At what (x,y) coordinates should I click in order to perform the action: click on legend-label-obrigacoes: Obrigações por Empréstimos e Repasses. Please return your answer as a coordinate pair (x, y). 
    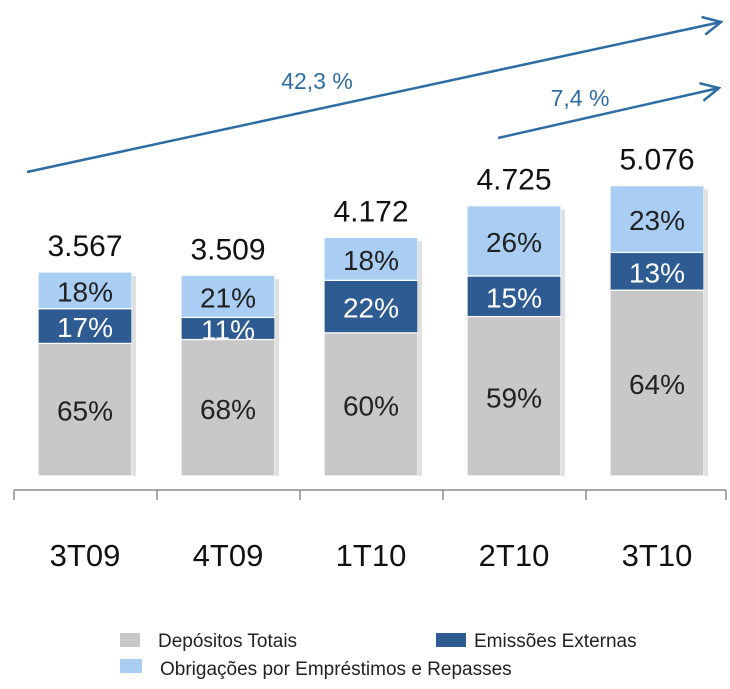
    Looking at the image, I should click on (336, 669).